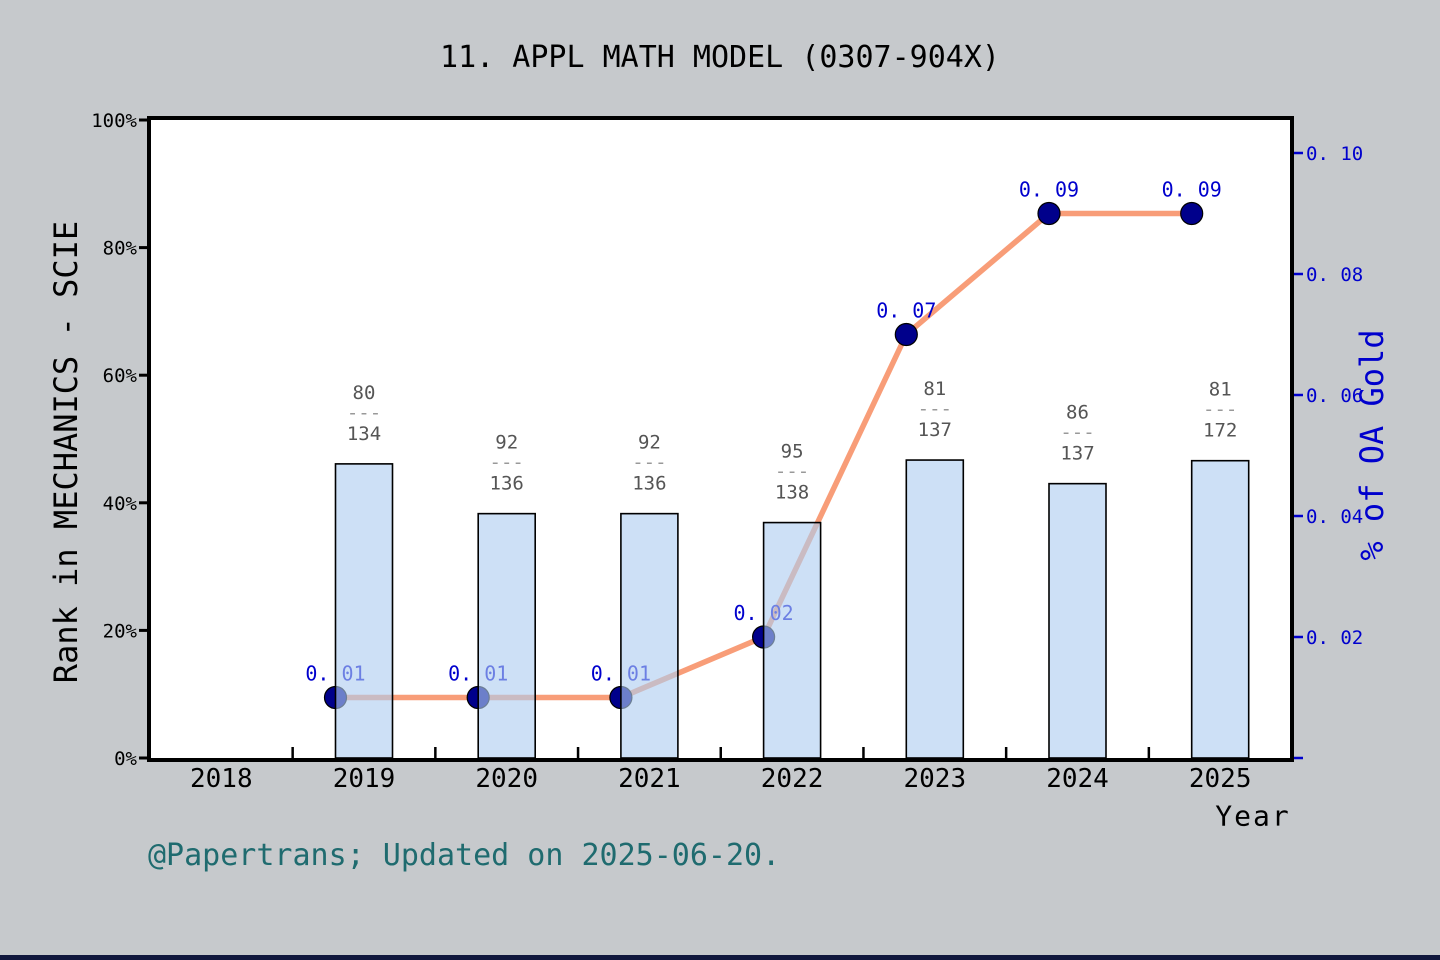 The height and width of the screenshot is (960, 1440). I want to click on bar-fraction-dash-2023: ---, so click(935, 409).